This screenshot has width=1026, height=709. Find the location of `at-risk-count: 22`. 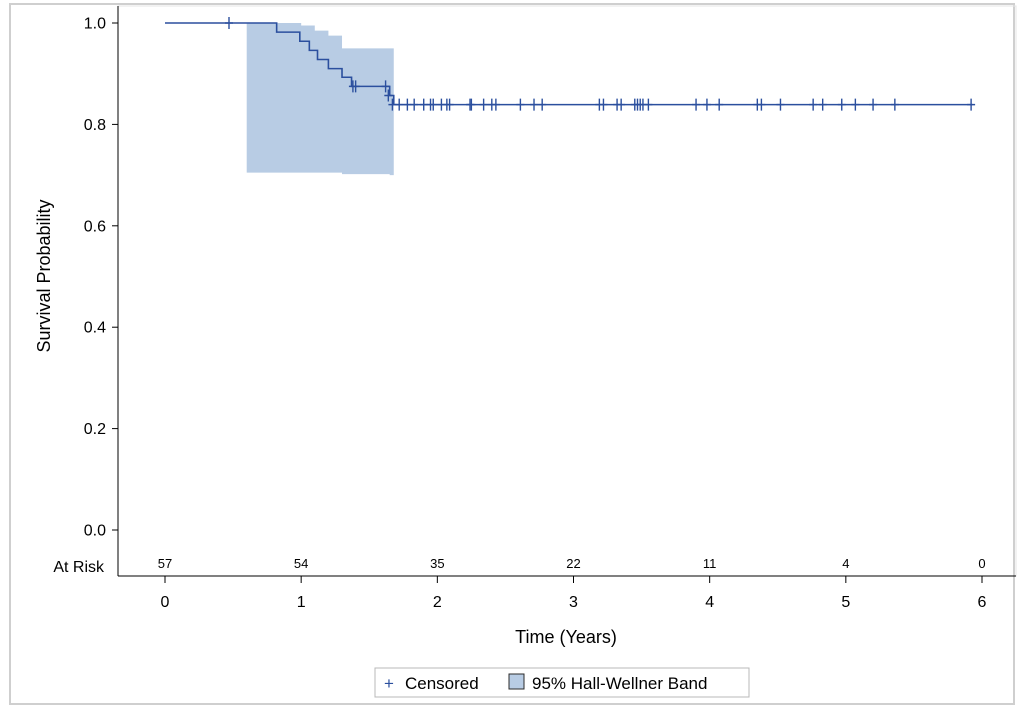

at-risk-count: 22 is located at coordinates (573, 563).